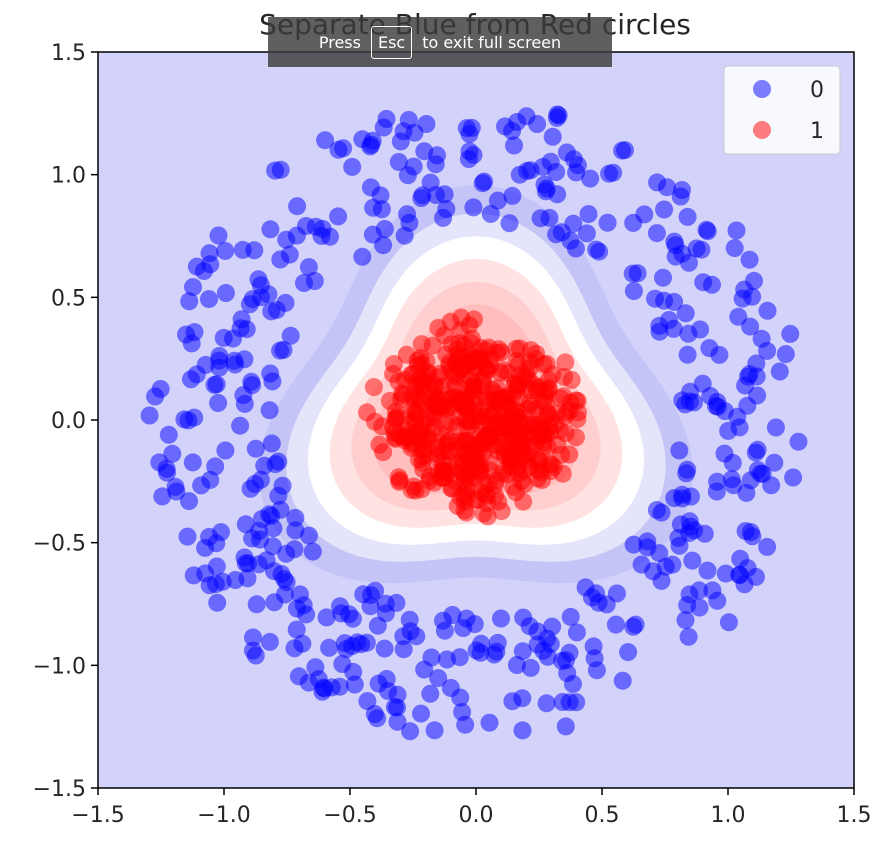  Describe the element at coordinates (817, 131) in the screenshot. I see `legend-label-1: 1` at that location.